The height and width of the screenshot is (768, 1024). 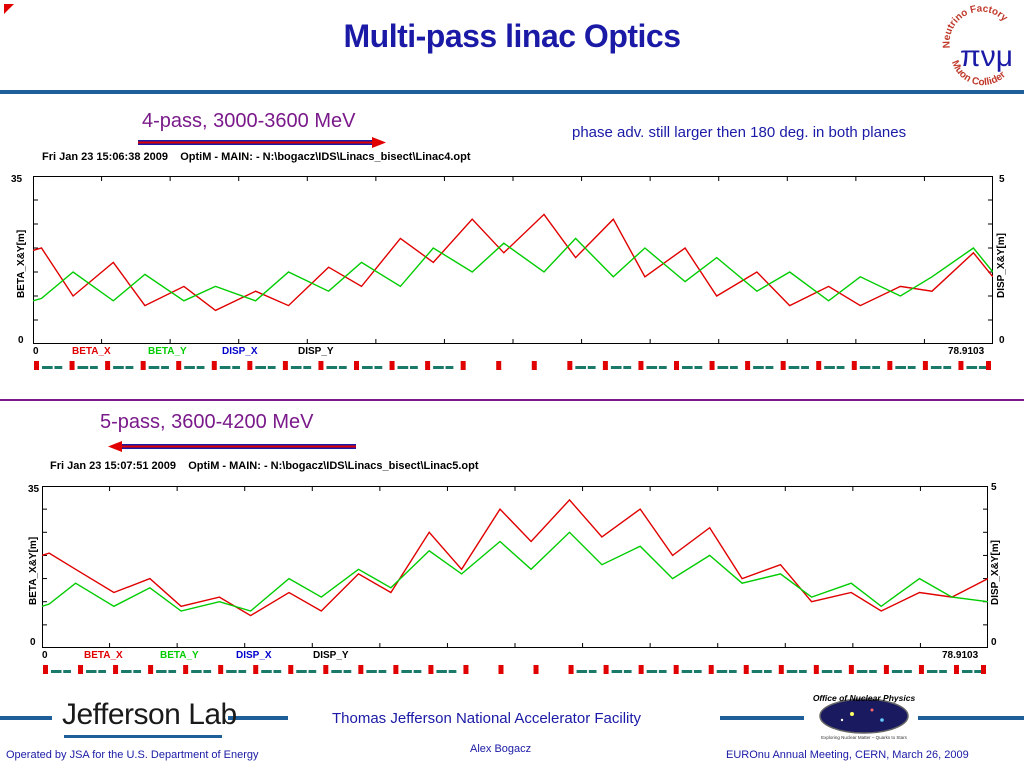 I want to click on plot2-legend-disp-x: DISP_X, so click(x=254, y=655).